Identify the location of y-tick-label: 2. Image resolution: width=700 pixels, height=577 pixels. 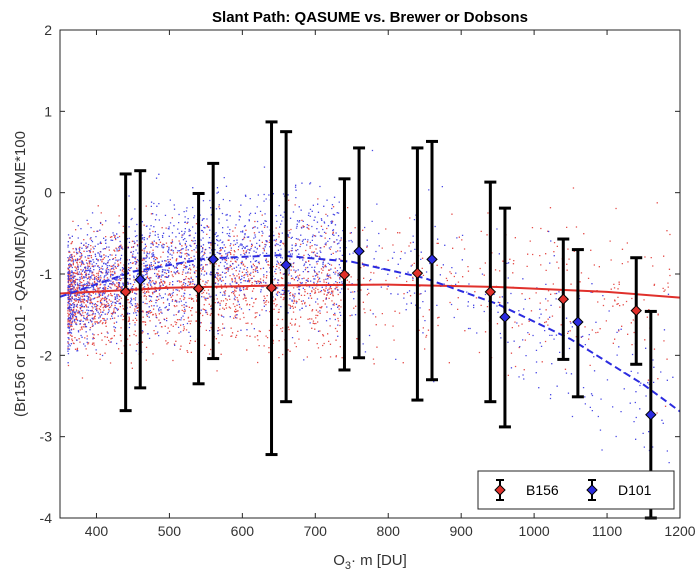
(48, 30).